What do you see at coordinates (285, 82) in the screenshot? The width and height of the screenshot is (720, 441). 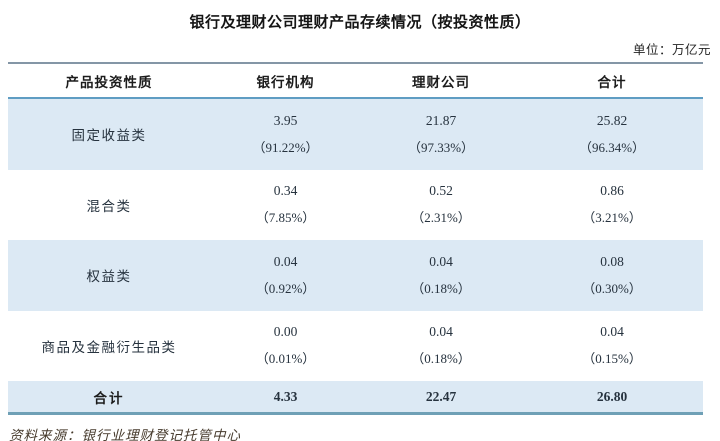 I see `column-header-bank: 银行机构` at bounding box center [285, 82].